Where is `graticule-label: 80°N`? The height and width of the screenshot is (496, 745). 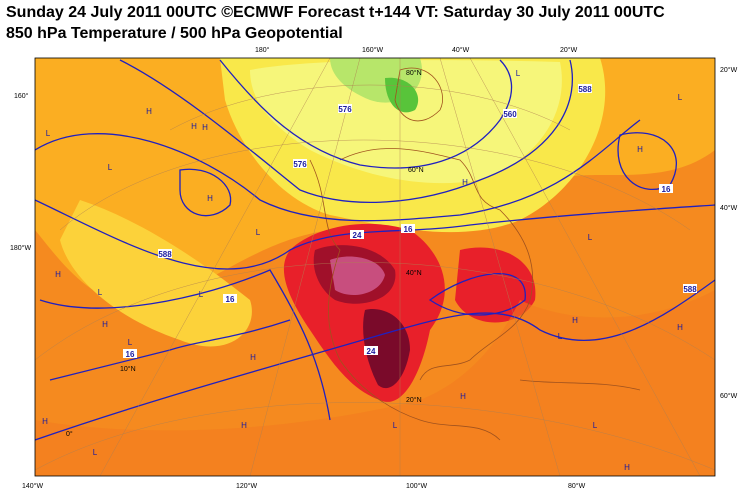
graticule-label: 80°N is located at coordinates (414, 73).